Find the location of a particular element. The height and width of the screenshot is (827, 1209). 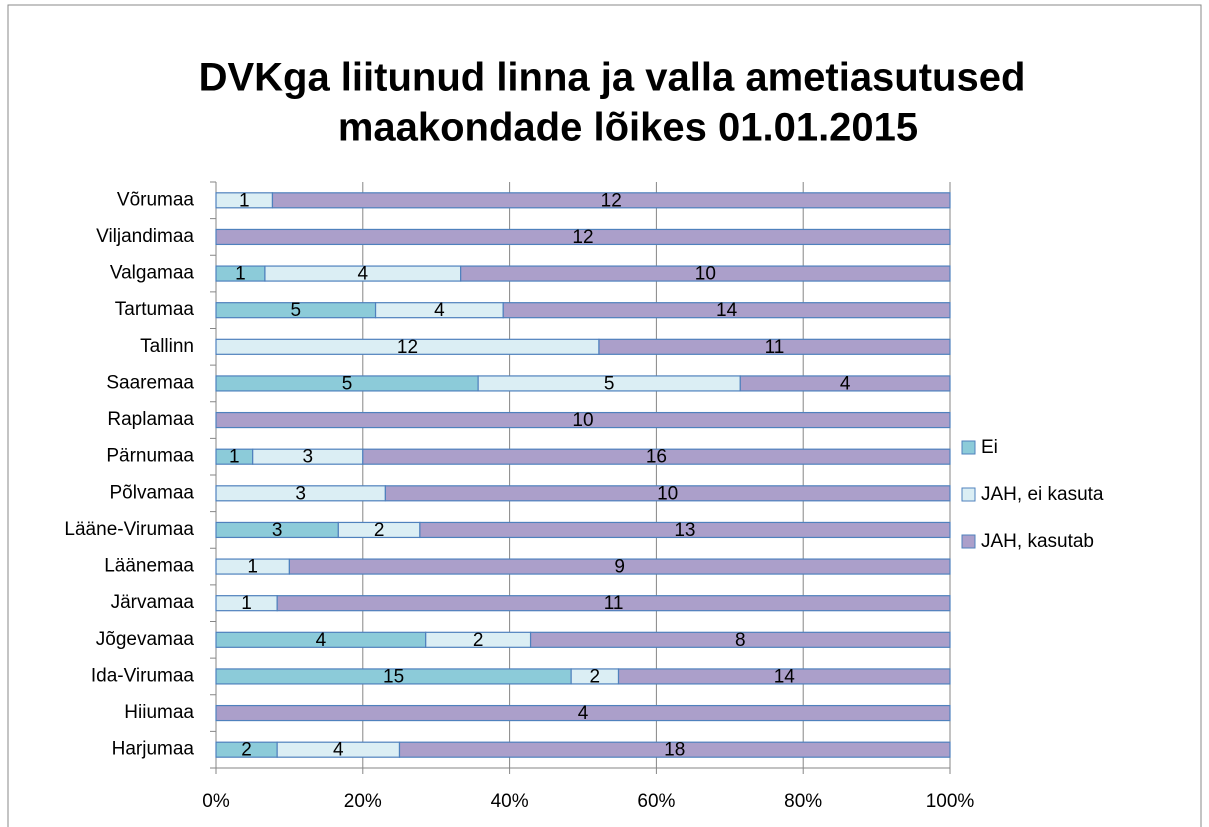

x-tick-label: 20% is located at coordinates (363, 801).